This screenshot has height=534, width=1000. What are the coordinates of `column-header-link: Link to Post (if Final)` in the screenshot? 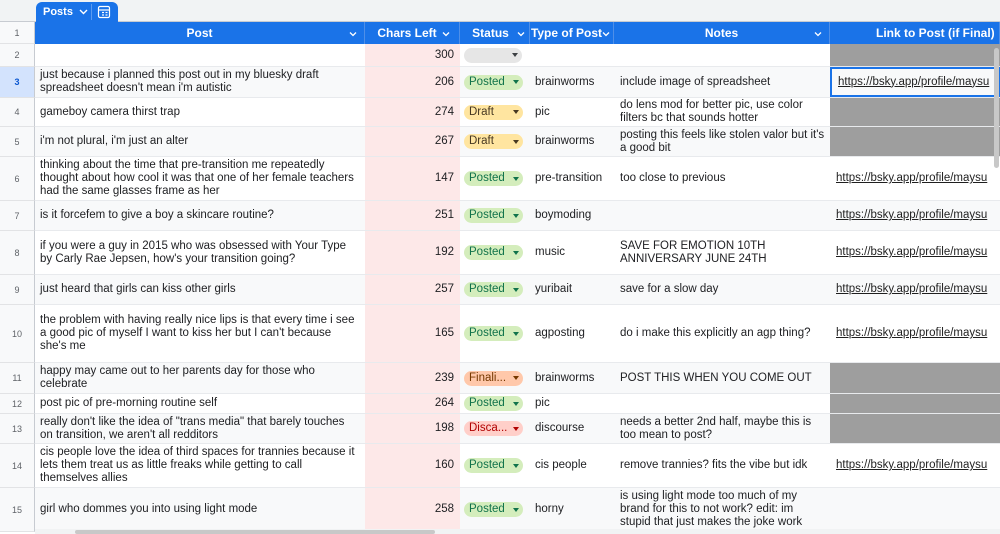 It's located at (915, 33).